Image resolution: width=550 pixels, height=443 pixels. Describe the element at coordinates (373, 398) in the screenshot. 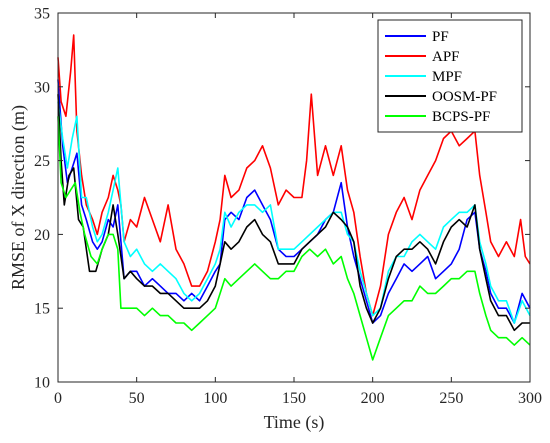

I see `x-tick-label: 200` at that location.